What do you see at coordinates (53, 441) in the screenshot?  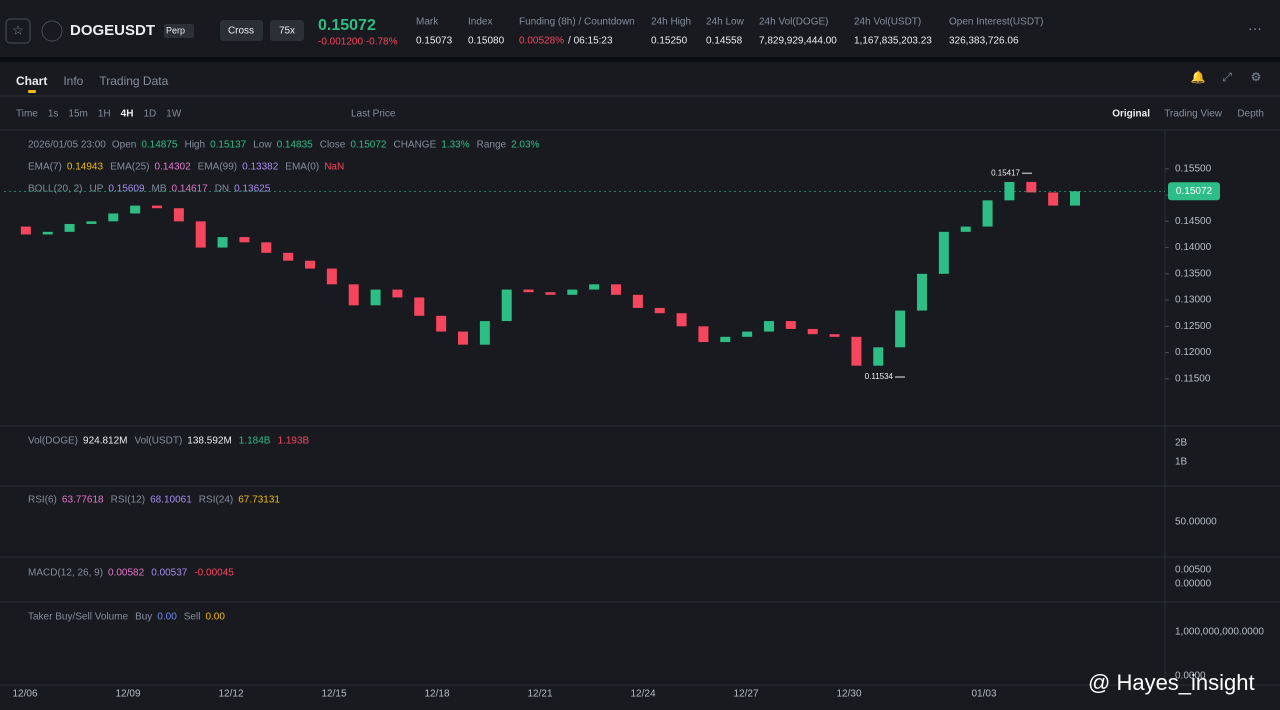 I see `pane-label: Vol(DOGE)` at bounding box center [53, 441].